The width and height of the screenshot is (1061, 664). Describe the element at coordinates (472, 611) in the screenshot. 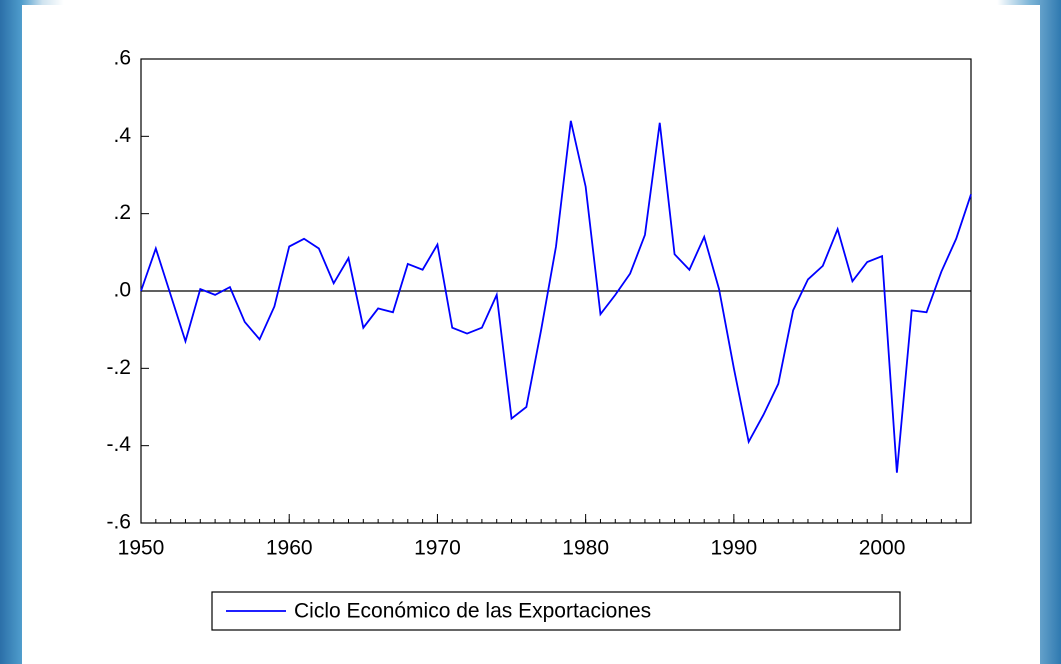

I see `legend-label: Ciclo Económico de las Exportaciones` at that location.